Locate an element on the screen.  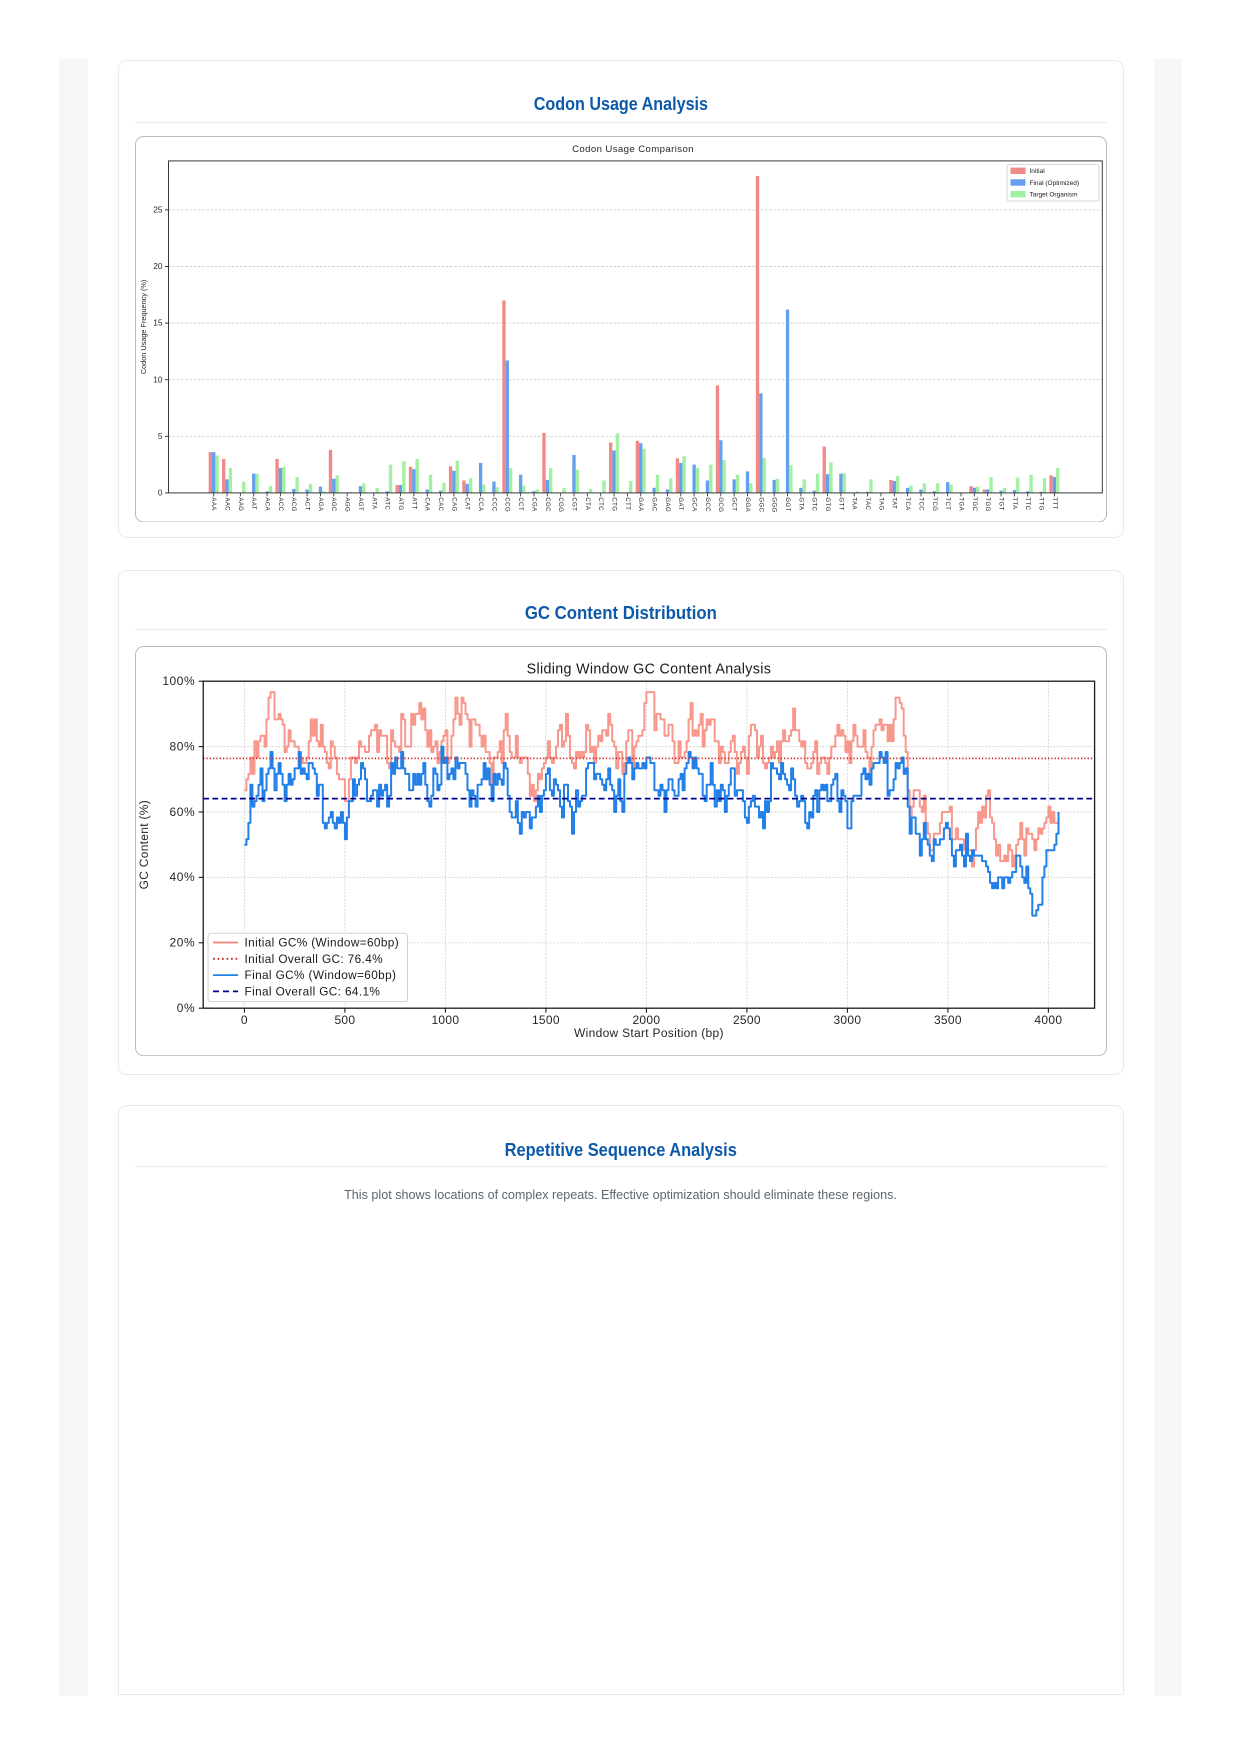
svg-text: 60% is located at coordinates (183, 812).